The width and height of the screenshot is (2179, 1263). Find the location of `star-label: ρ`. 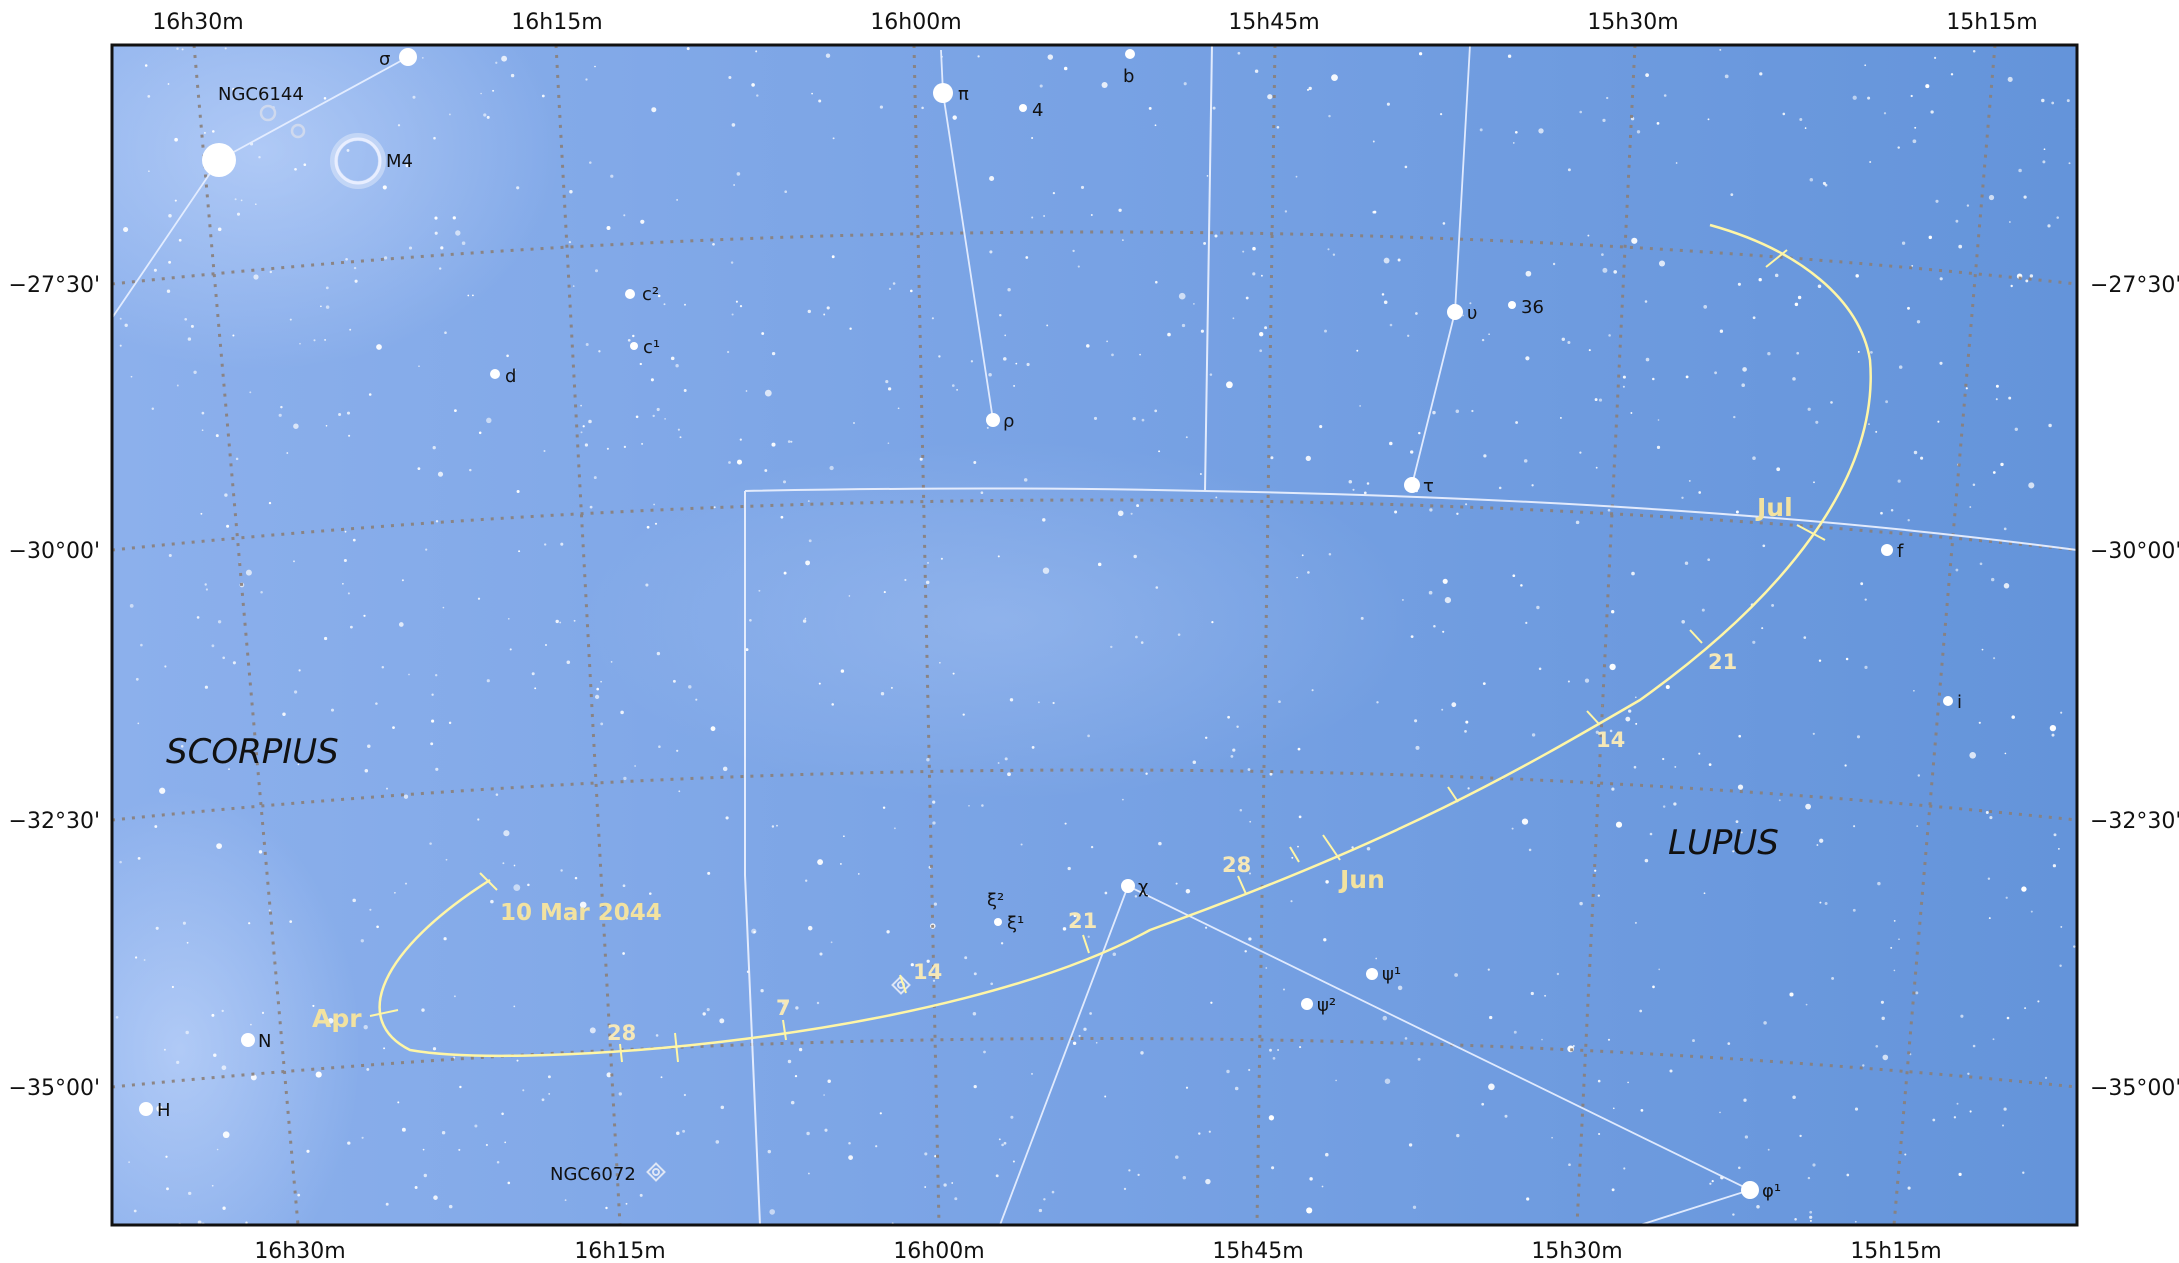

star-label: ρ is located at coordinates (1008, 421).